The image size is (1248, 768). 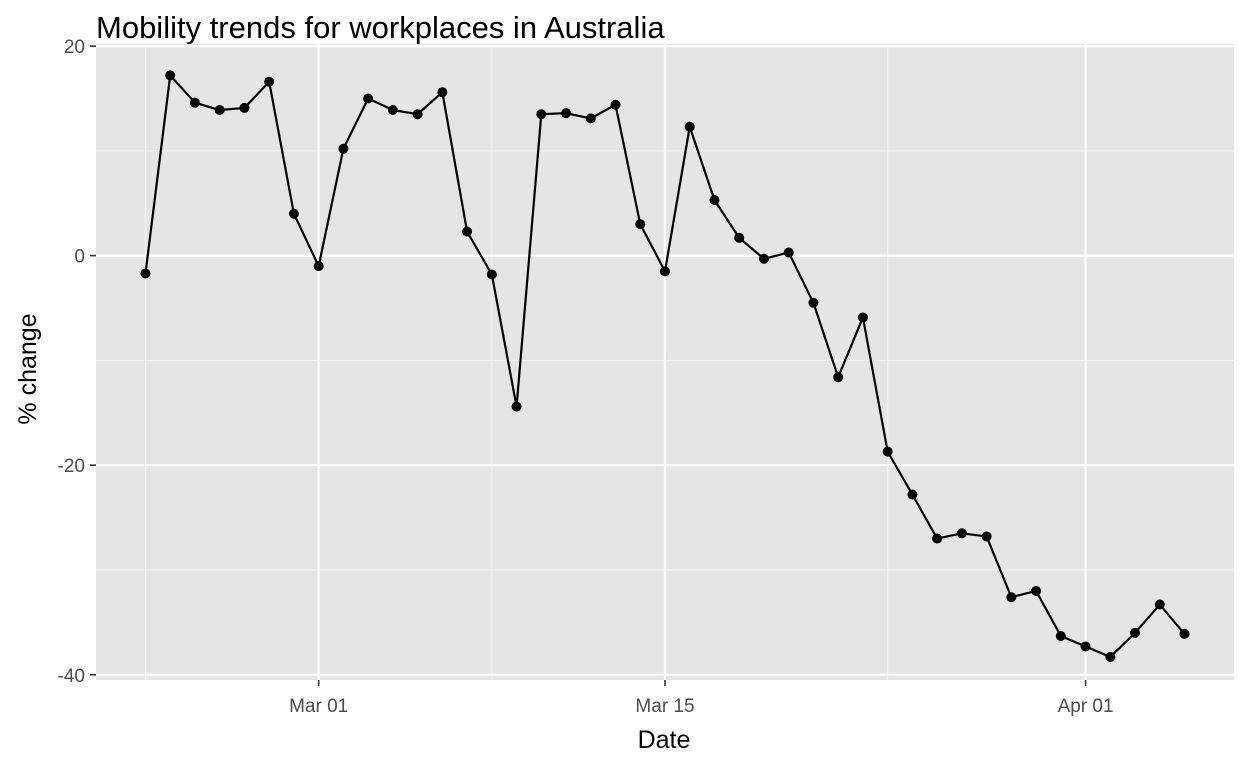 I want to click on x-tick-label: Mar 01, so click(x=318, y=706).